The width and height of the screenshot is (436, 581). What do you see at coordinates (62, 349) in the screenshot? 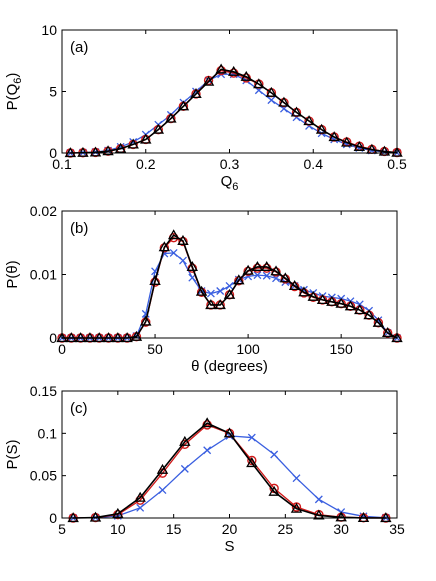
I see `x-tick-label: 0` at bounding box center [62, 349].